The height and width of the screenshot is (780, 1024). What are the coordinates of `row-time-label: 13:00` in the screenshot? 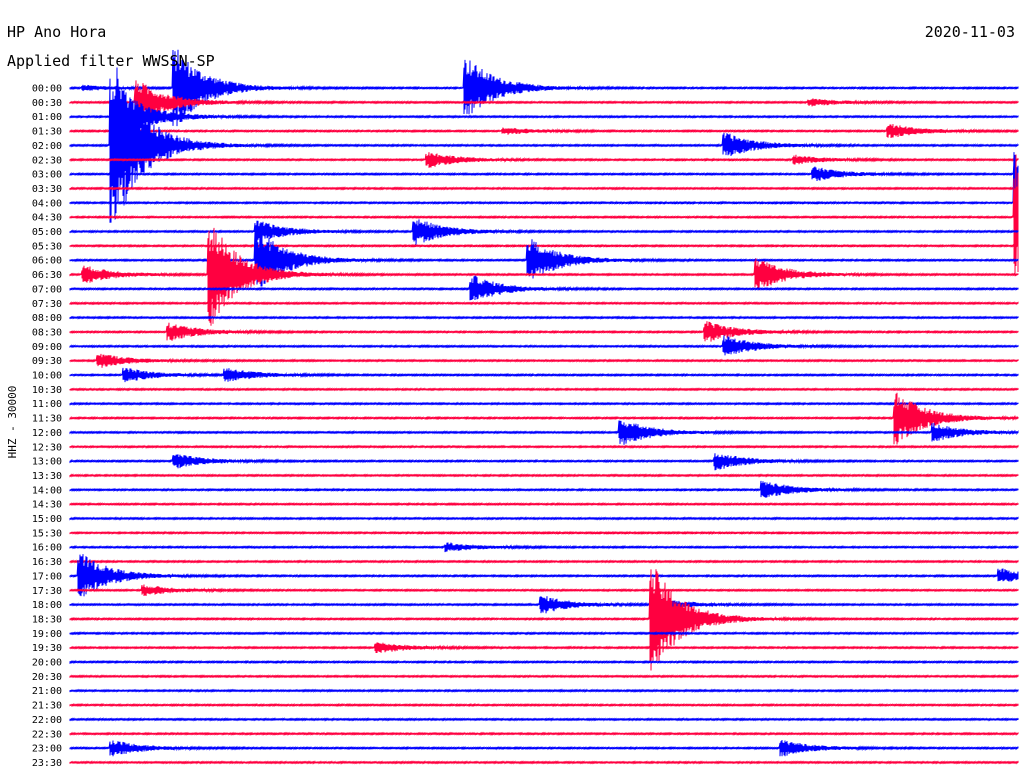 It's located at (47, 462).